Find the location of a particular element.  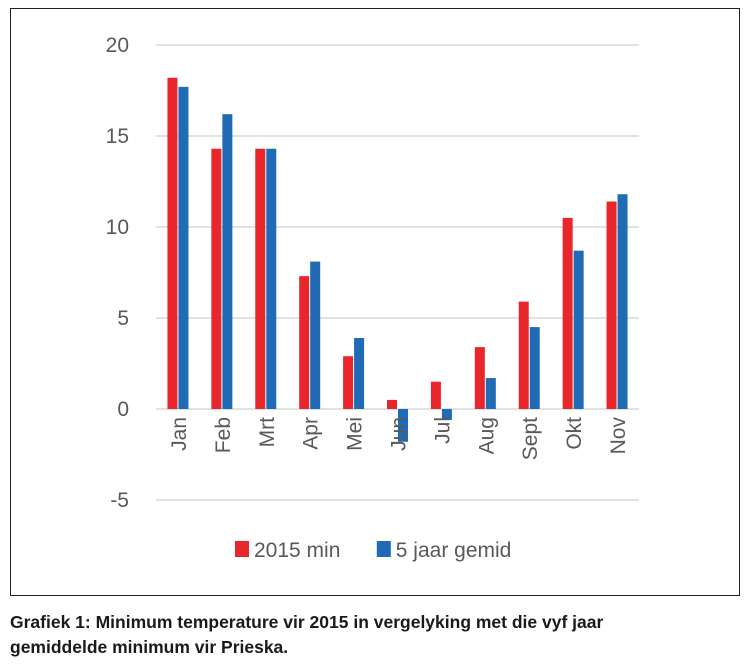

x-tick-label: Feb is located at coordinates (223, 435).